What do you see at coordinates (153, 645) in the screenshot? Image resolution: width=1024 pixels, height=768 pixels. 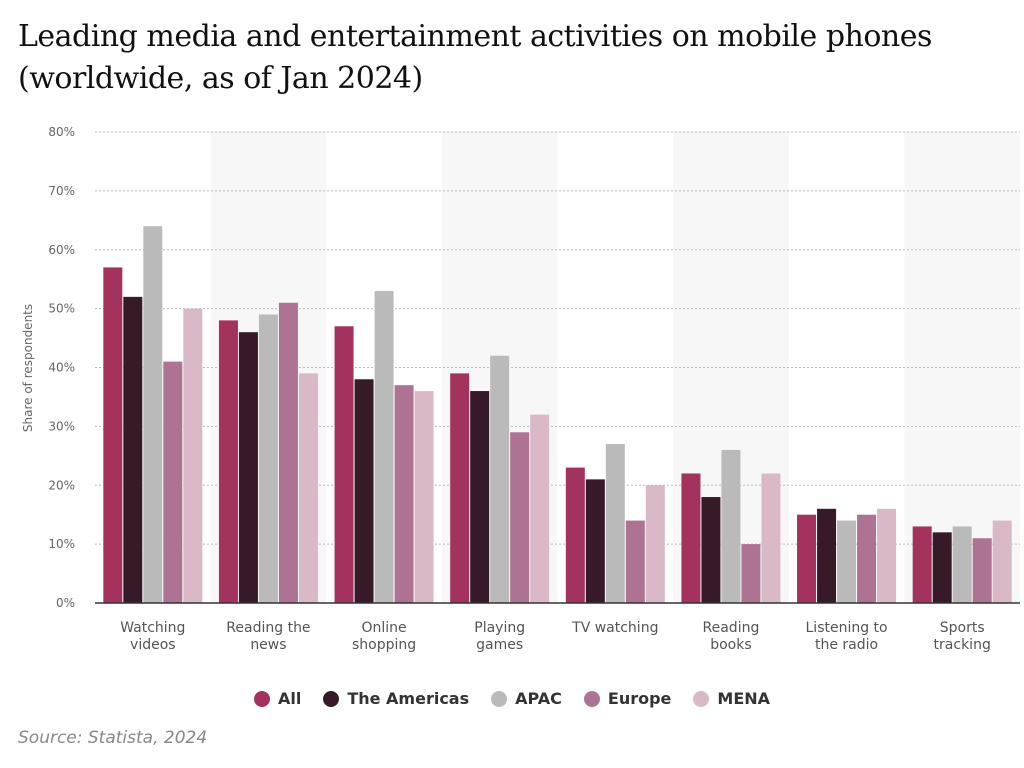 I see `x-tick-label: videos` at bounding box center [153, 645].